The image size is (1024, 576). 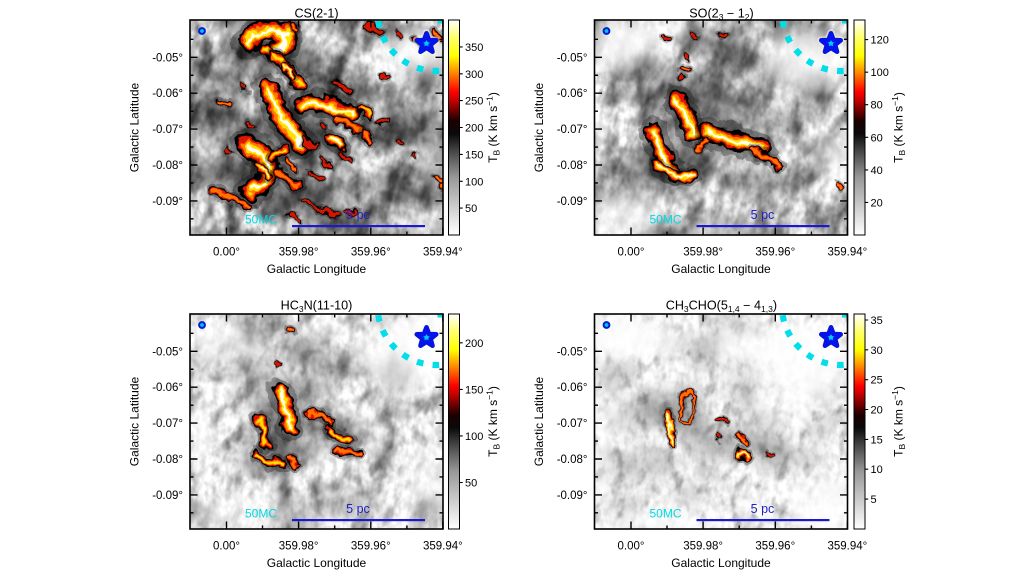 I want to click on svg-text: 350, so click(x=474, y=48).